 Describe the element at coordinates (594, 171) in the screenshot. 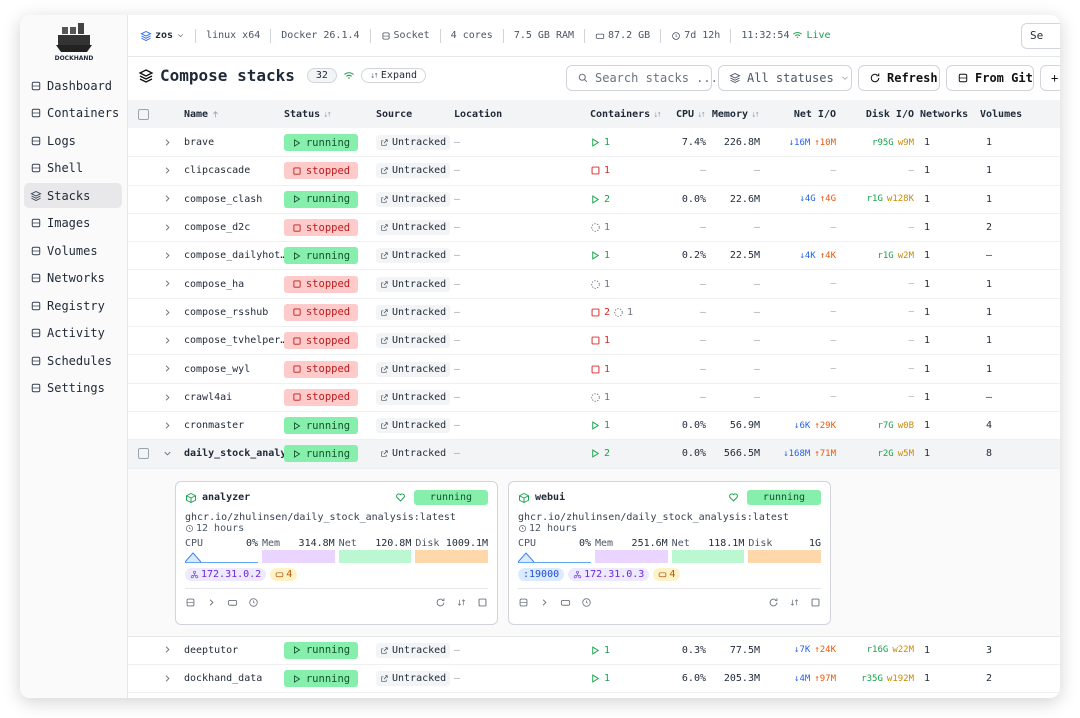

I see `stack-row: clipcascade stopped Untracked –1– – – –1 1` at that location.